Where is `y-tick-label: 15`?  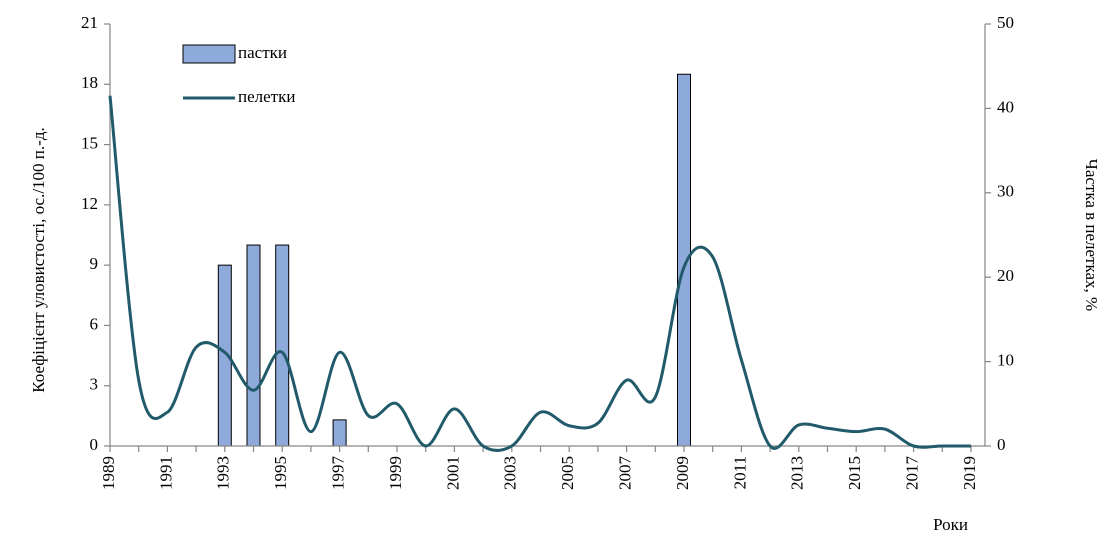
y-tick-label: 15 is located at coordinates (89, 142).